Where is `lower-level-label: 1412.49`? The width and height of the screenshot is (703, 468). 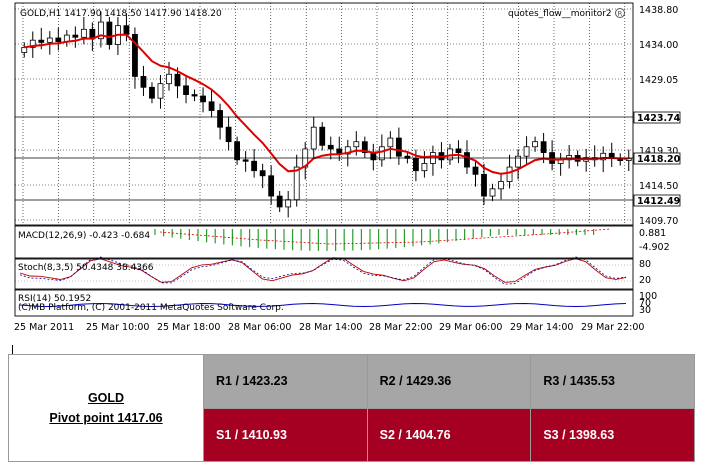
lower-level-label: 1412.49 is located at coordinates (658, 201).